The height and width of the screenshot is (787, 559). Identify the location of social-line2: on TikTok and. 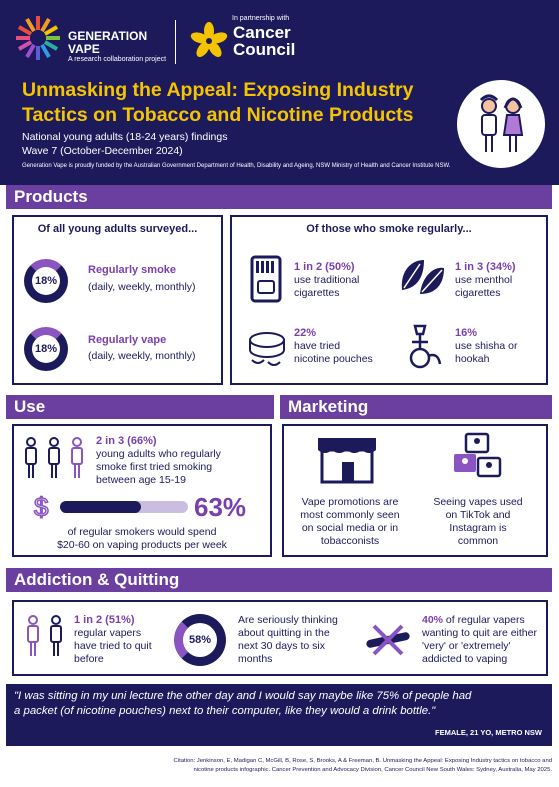
(478, 515).